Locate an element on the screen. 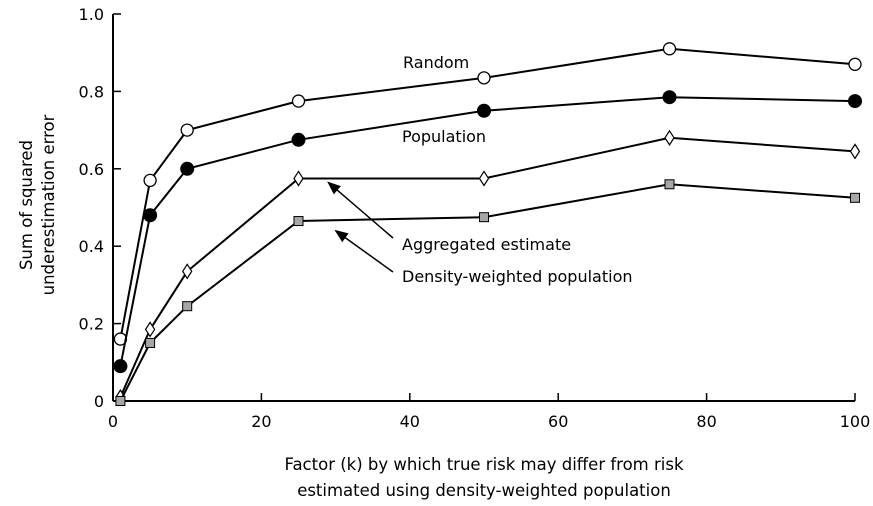 The width and height of the screenshot is (873, 506). x-tick-label: 20 is located at coordinates (261, 421).